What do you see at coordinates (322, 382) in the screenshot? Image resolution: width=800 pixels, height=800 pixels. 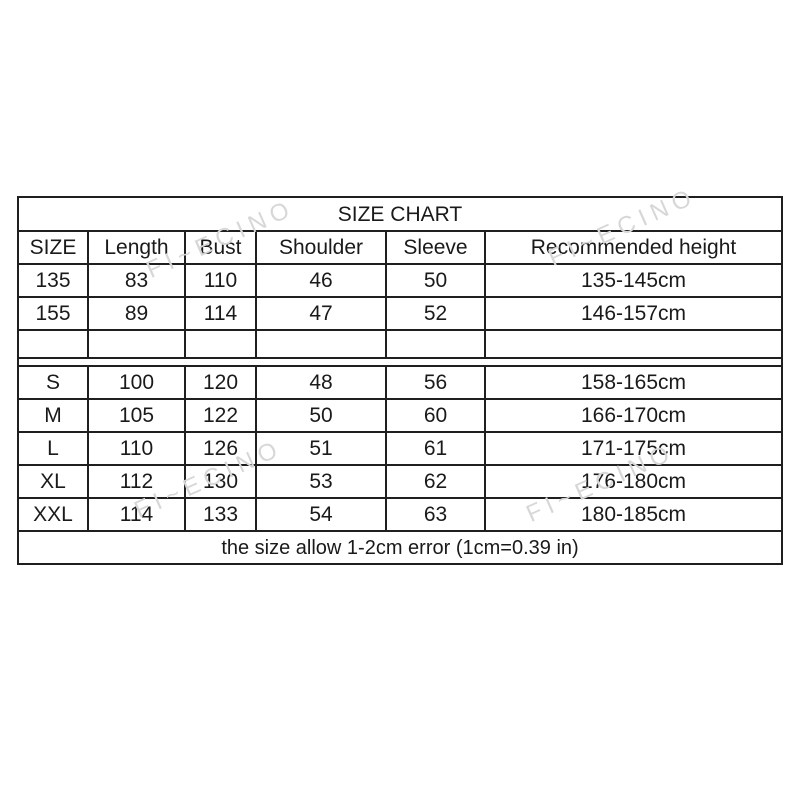 I see `table-cell: 48` at bounding box center [322, 382].